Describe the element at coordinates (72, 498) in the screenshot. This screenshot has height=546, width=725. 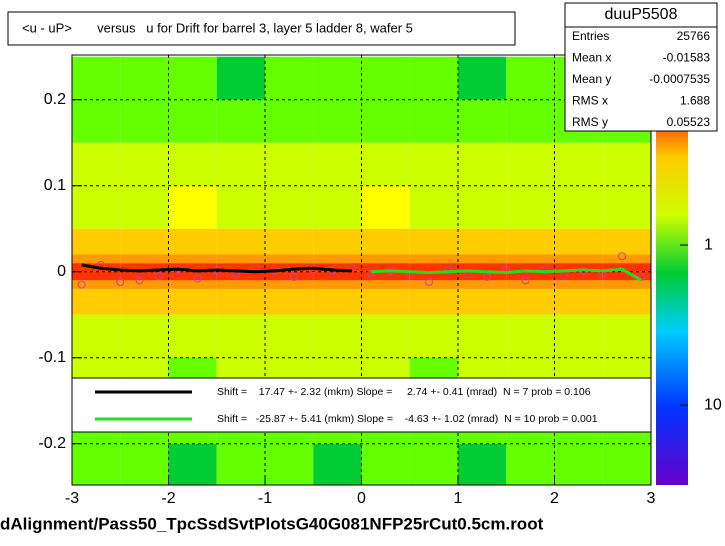
I see `x-tick-label: -3` at that location.